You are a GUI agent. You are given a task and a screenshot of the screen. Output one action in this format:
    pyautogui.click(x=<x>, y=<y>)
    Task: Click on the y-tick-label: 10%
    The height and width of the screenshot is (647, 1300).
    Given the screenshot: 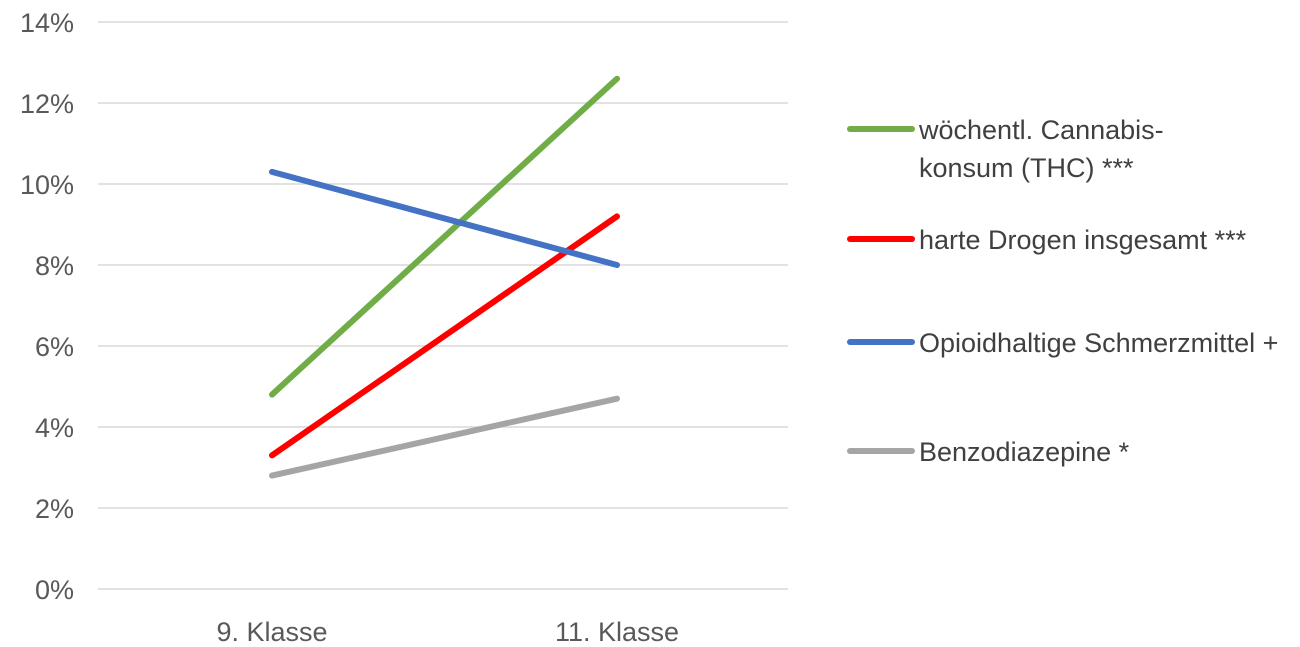 What is the action you would take?
    pyautogui.click(x=47, y=185)
    